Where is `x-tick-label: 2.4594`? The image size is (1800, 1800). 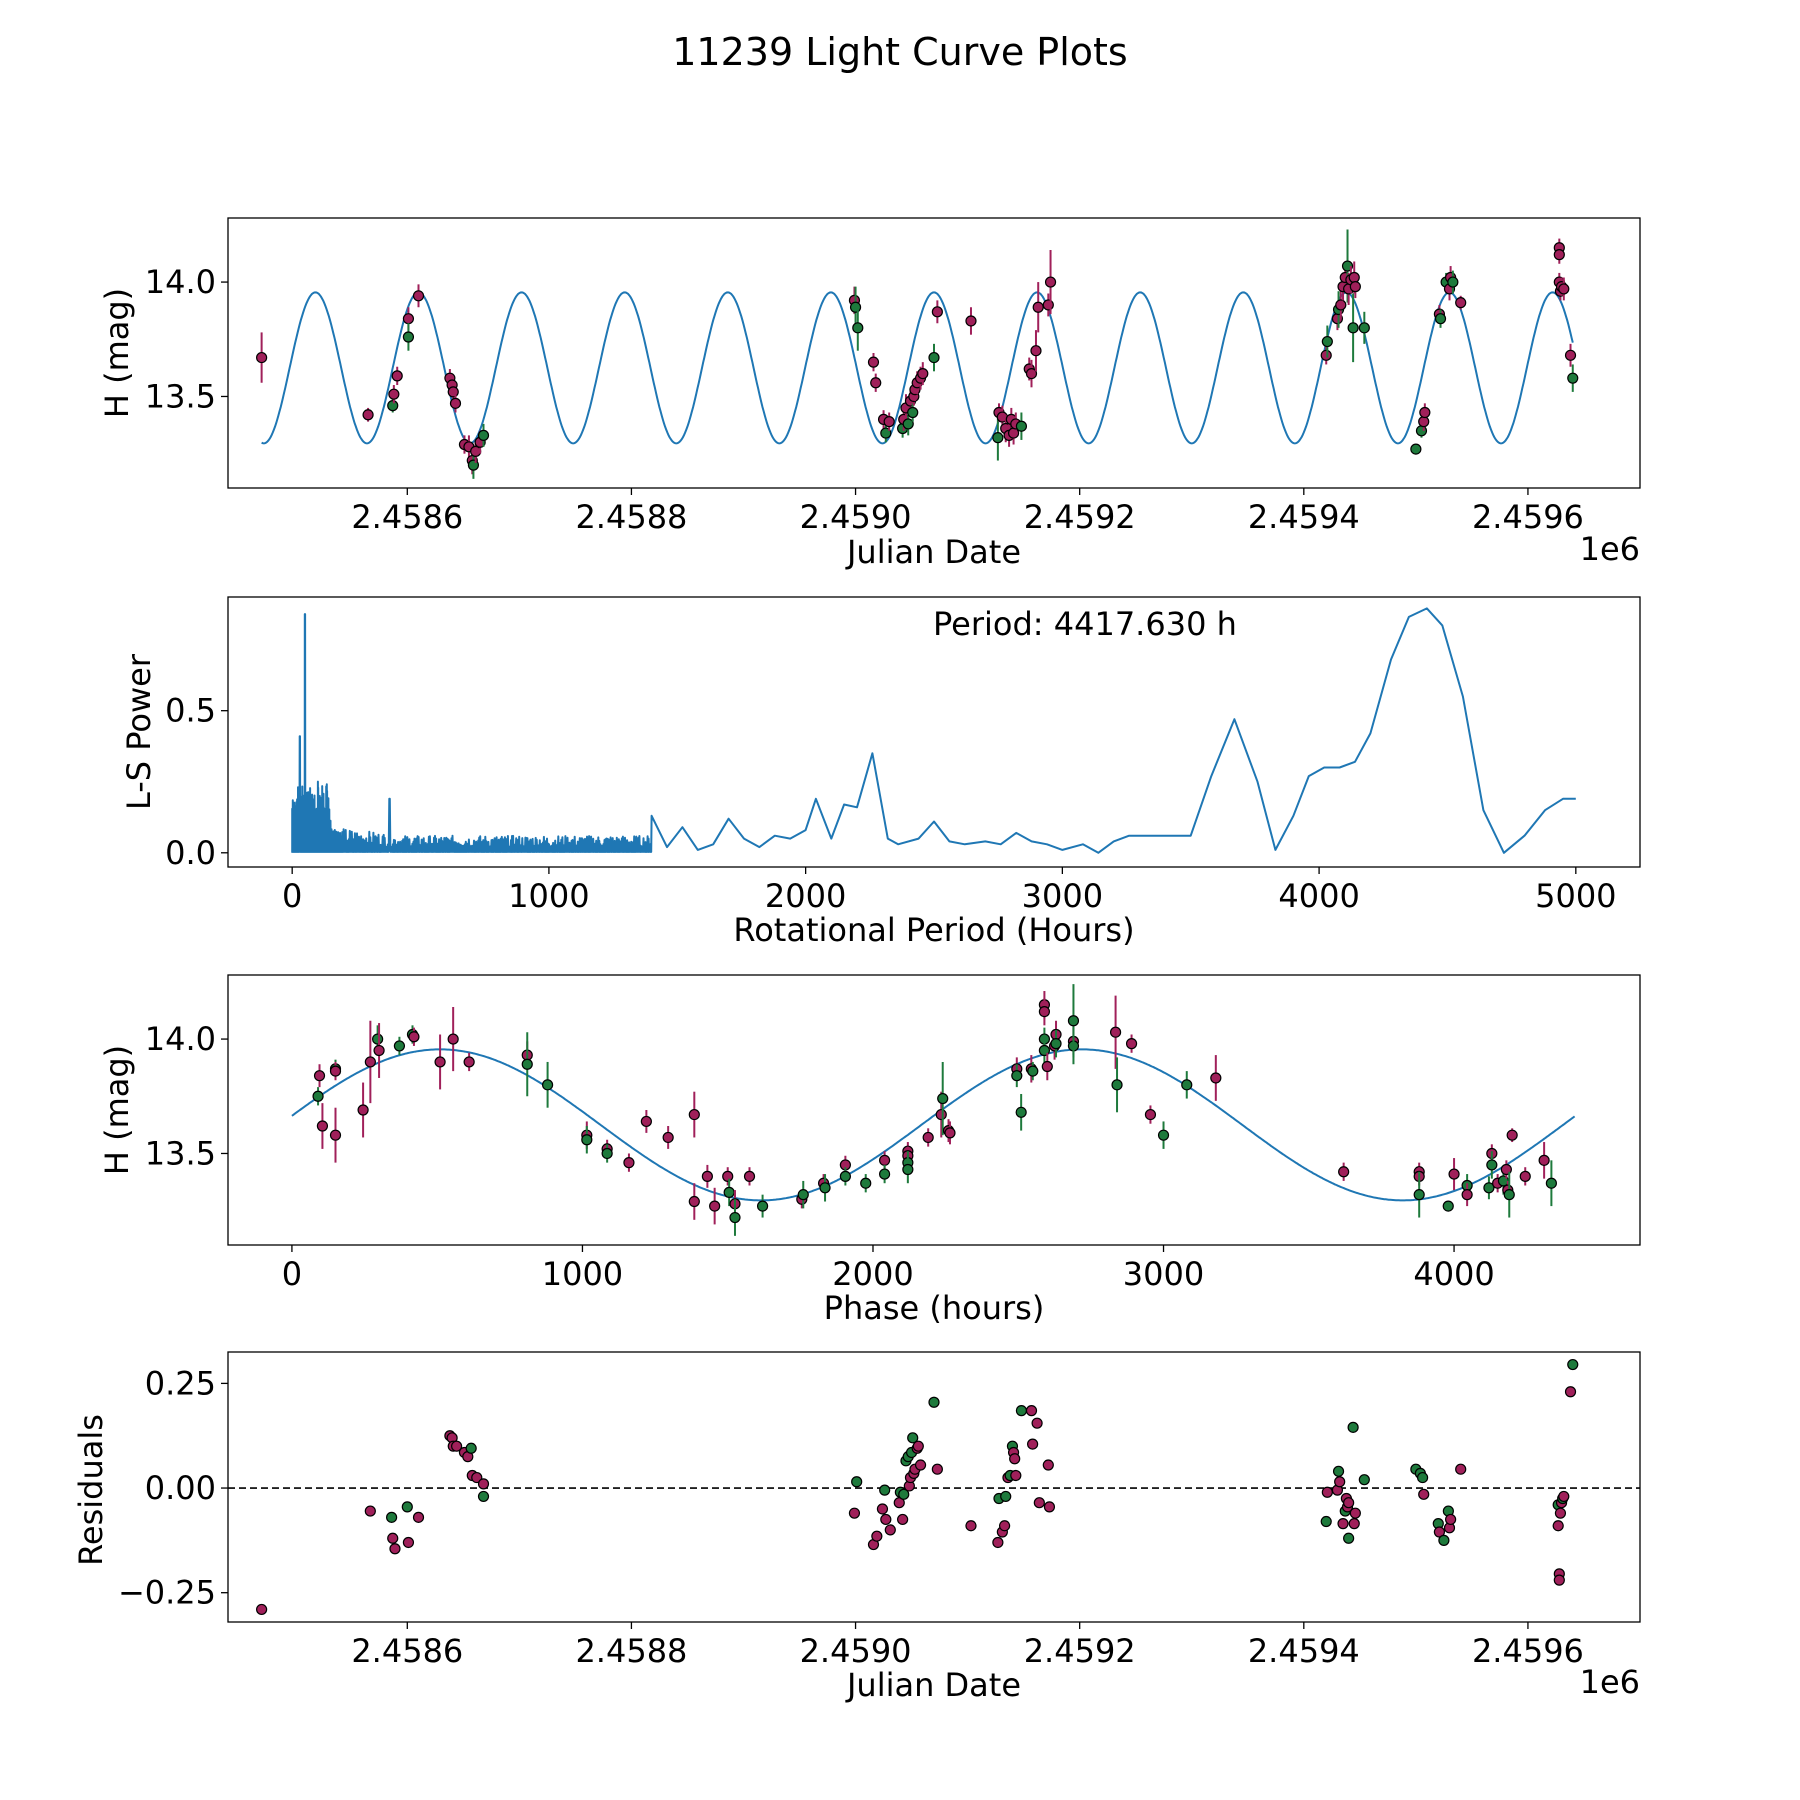
x-tick-label: 2.4594 is located at coordinates (1304, 517).